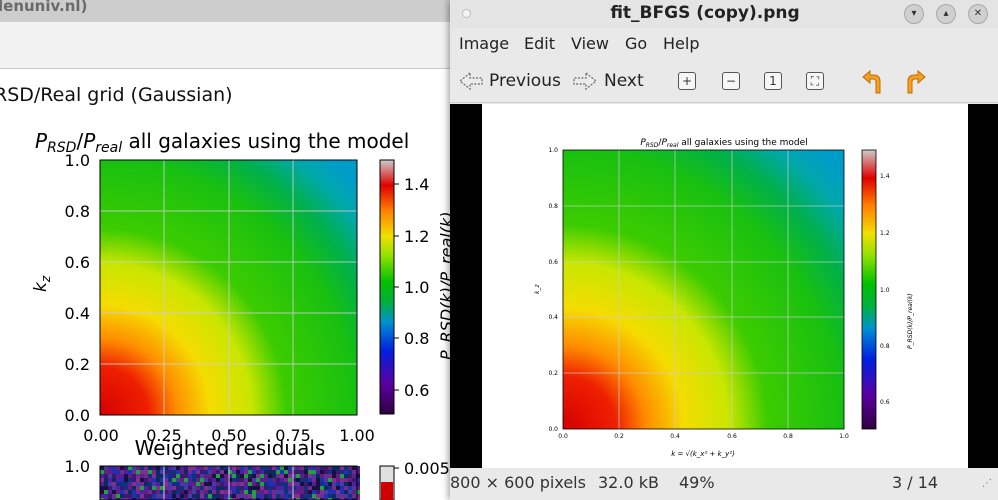 The width and height of the screenshot is (998, 500). Describe the element at coordinates (885, 402) in the screenshot. I see `img-cbar-tick: 0.6` at that location.